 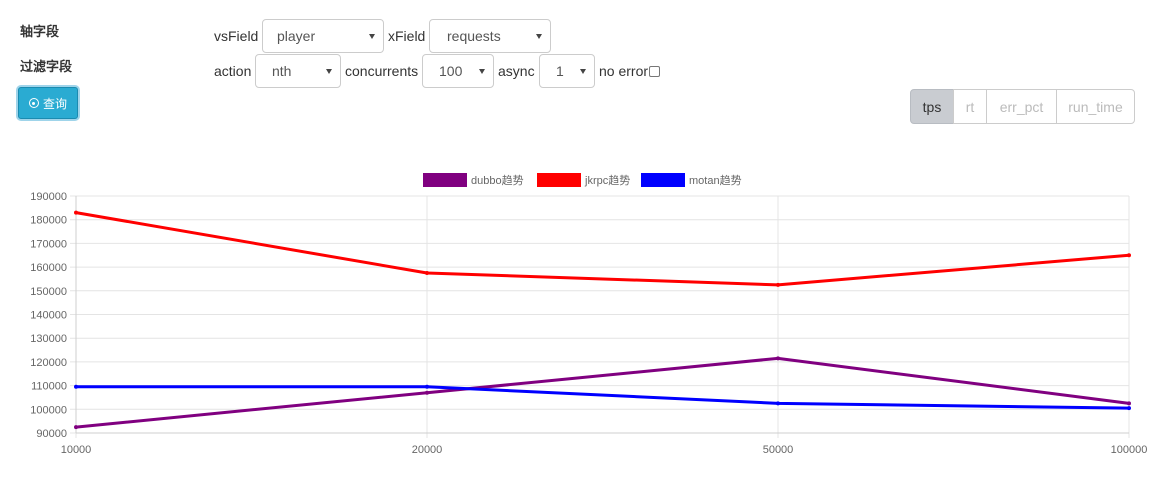 I want to click on y-tick-label: 130000, so click(x=48, y=339).